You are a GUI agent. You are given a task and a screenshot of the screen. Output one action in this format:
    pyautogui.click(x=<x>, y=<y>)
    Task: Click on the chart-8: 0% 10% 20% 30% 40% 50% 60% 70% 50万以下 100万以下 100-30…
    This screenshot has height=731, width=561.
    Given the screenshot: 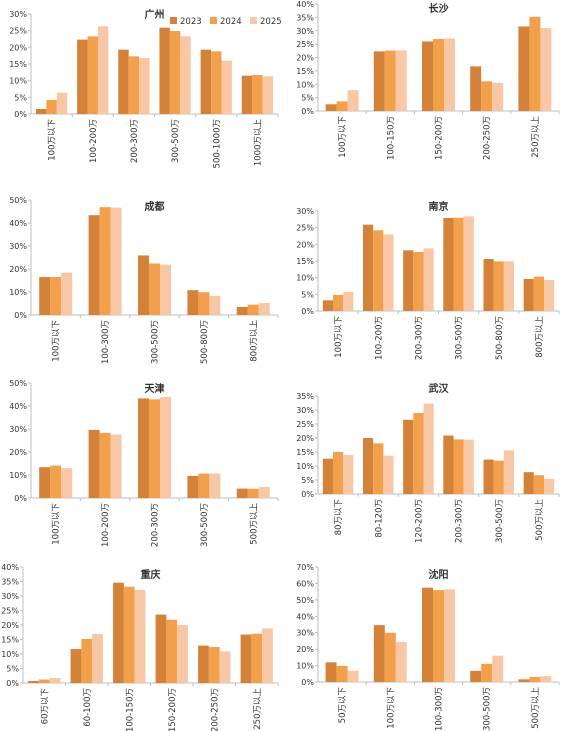 What is the action you would take?
    pyautogui.click(x=428, y=647)
    